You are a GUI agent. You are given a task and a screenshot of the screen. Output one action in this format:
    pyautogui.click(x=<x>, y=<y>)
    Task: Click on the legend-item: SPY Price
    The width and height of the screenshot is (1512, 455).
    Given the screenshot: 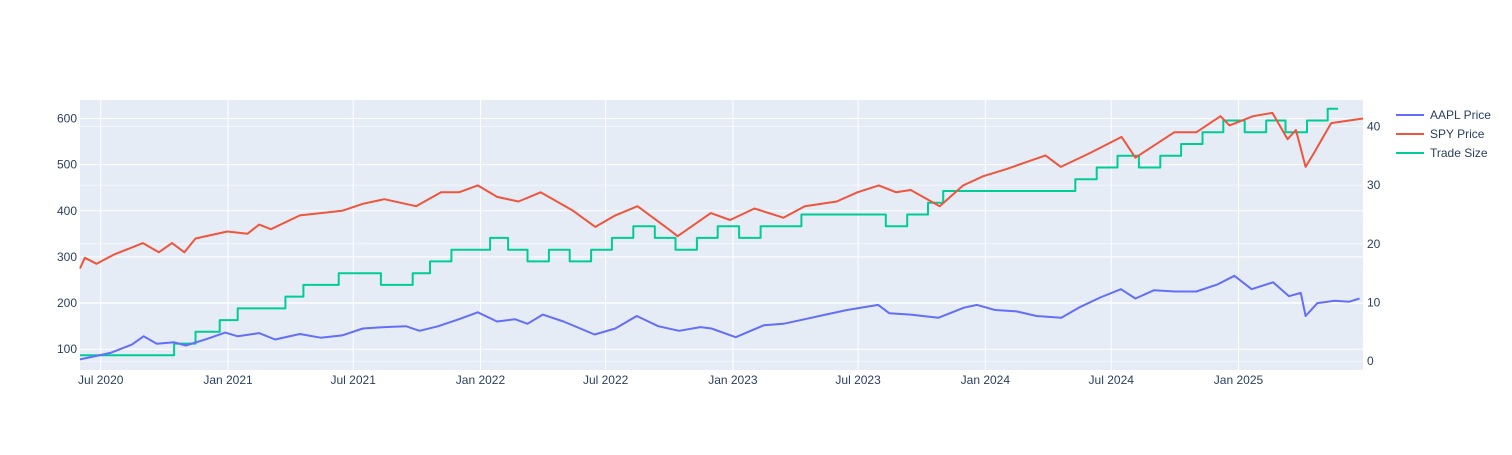 What is the action you would take?
    pyautogui.click(x=1440, y=134)
    